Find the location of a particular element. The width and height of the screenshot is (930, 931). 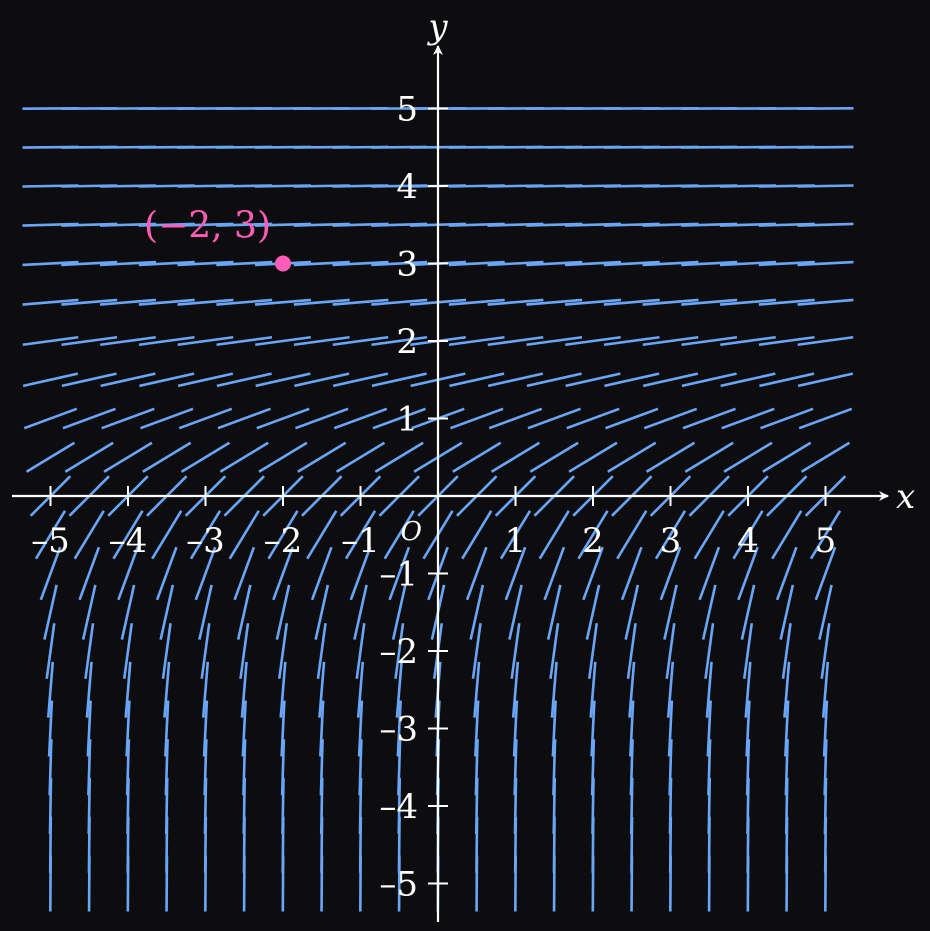

y-tick-label: 3 is located at coordinates (407, 265).